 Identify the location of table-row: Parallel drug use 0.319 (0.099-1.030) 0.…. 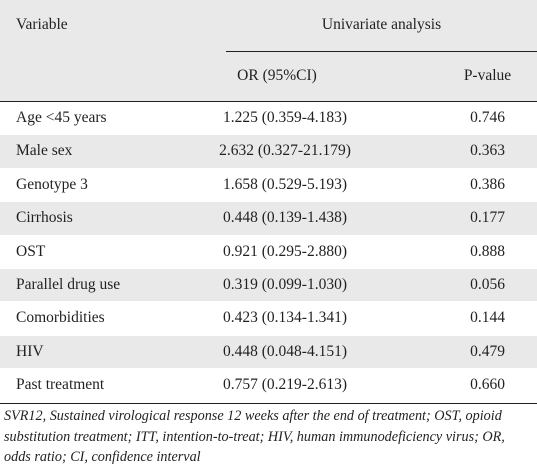
(268, 285).